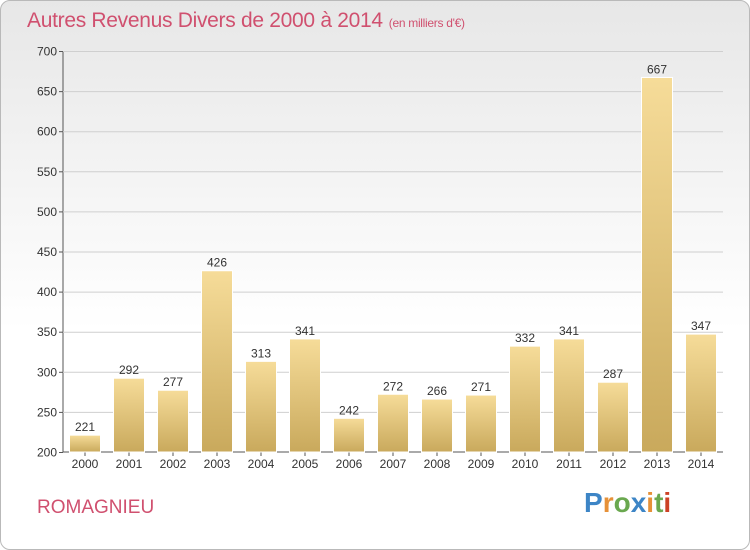 Image resolution: width=750 pixels, height=550 pixels. Describe the element at coordinates (47, 212) in the screenshot. I see `y-tick-label: 500` at that location.